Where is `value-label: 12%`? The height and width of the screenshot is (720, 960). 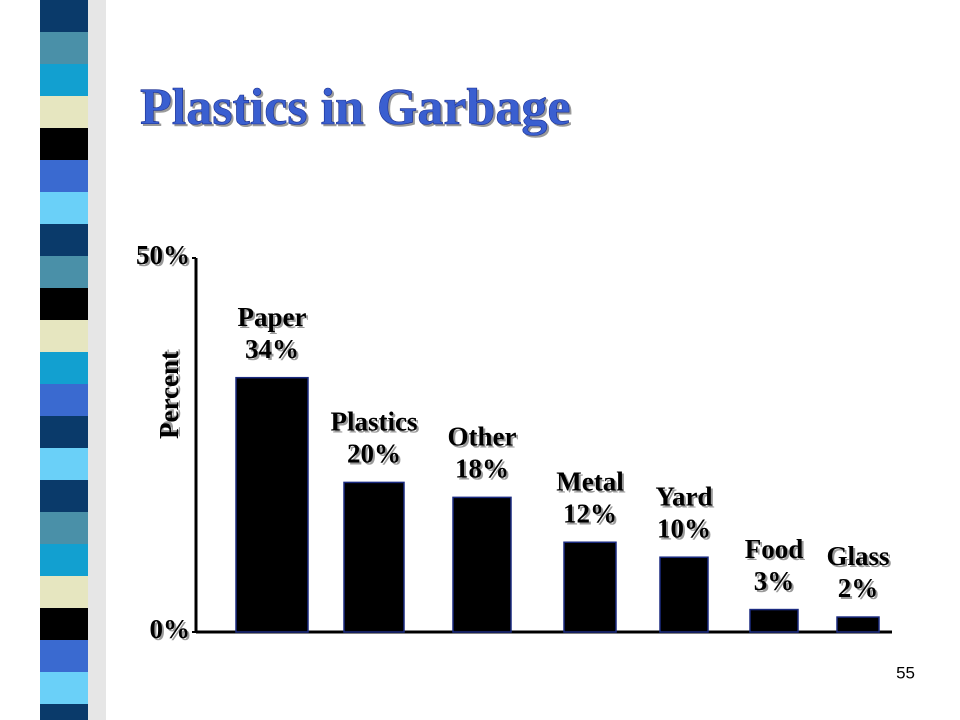
value-label: 12% is located at coordinates (590, 513).